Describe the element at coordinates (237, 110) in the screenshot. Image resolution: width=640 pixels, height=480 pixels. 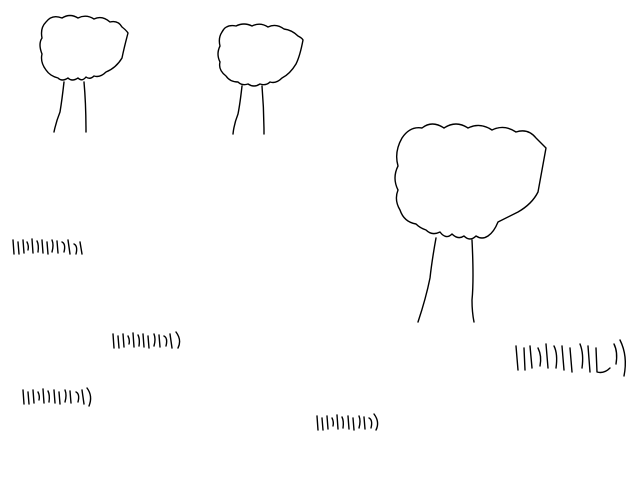
I see `tree-2-trunk-left` at that location.